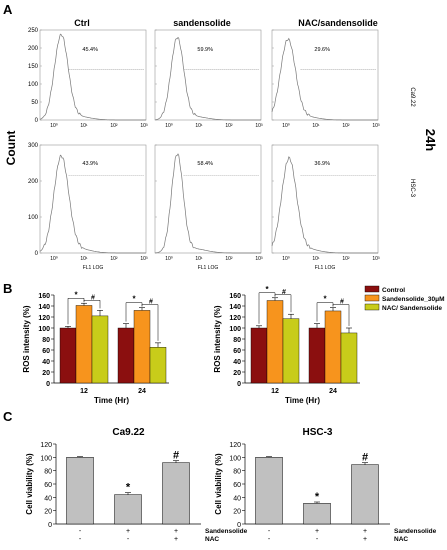 The width and height of the screenshot is (447, 550). I want to click on histogram-ytick-label: 0, so click(37, 121).